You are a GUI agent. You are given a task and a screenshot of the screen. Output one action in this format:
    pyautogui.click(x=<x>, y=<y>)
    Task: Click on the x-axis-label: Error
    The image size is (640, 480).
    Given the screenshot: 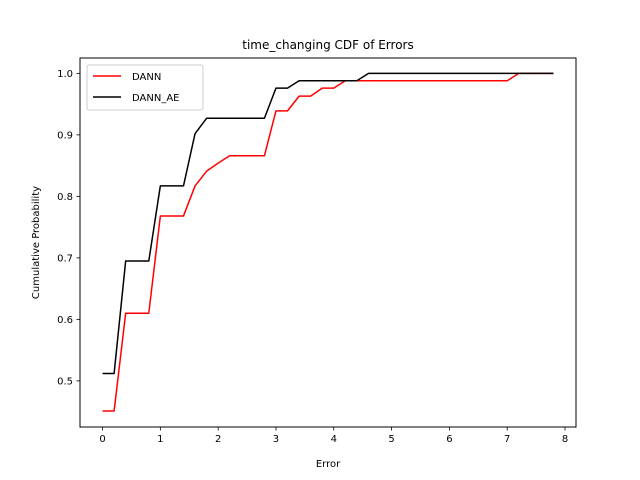 What is the action you would take?
    pyautogui.click(x=328, y=464)
    